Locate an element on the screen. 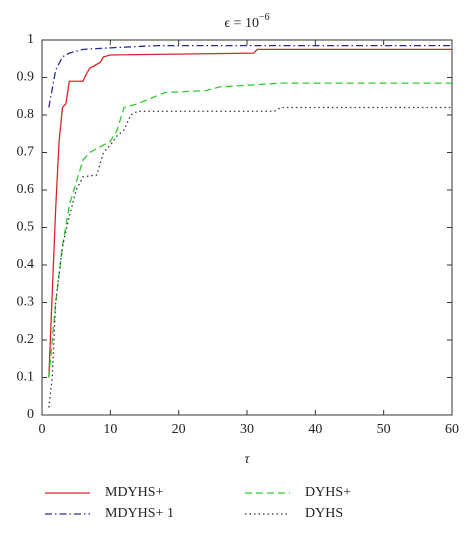 The height and width of the screenshot is (539, 474). x-tick-label: 0 is located at coordinates (42, 429).